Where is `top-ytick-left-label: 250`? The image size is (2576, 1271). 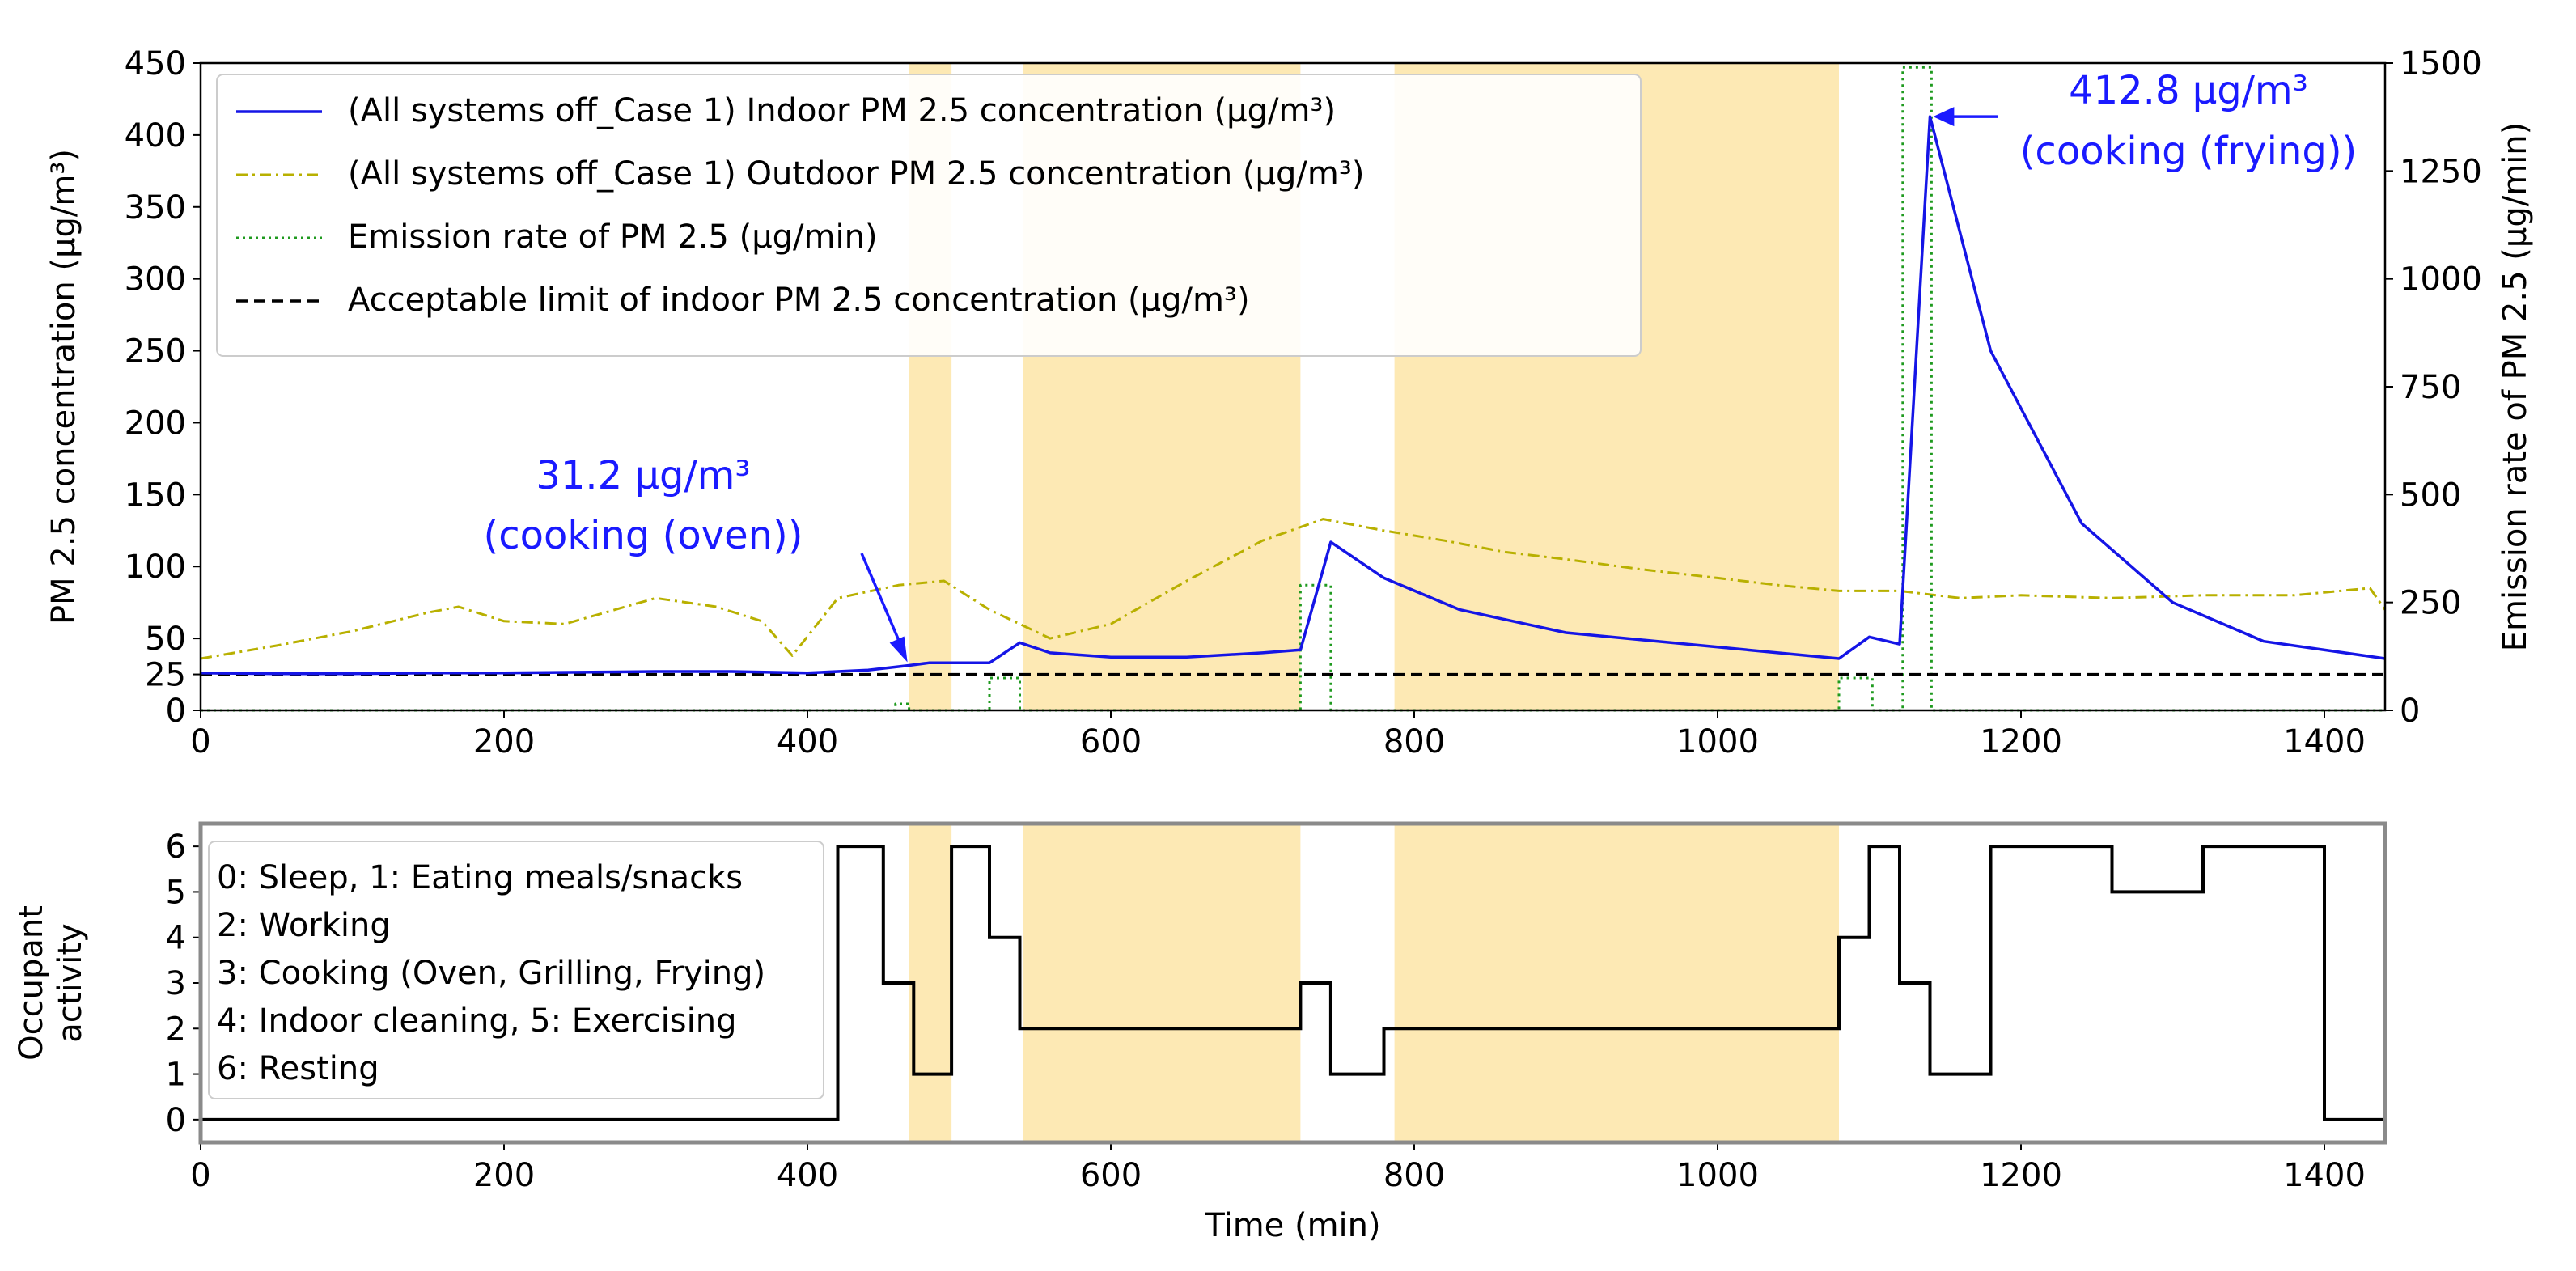 top-ytick-left-label: 250 is located at coordinates (155, 352).